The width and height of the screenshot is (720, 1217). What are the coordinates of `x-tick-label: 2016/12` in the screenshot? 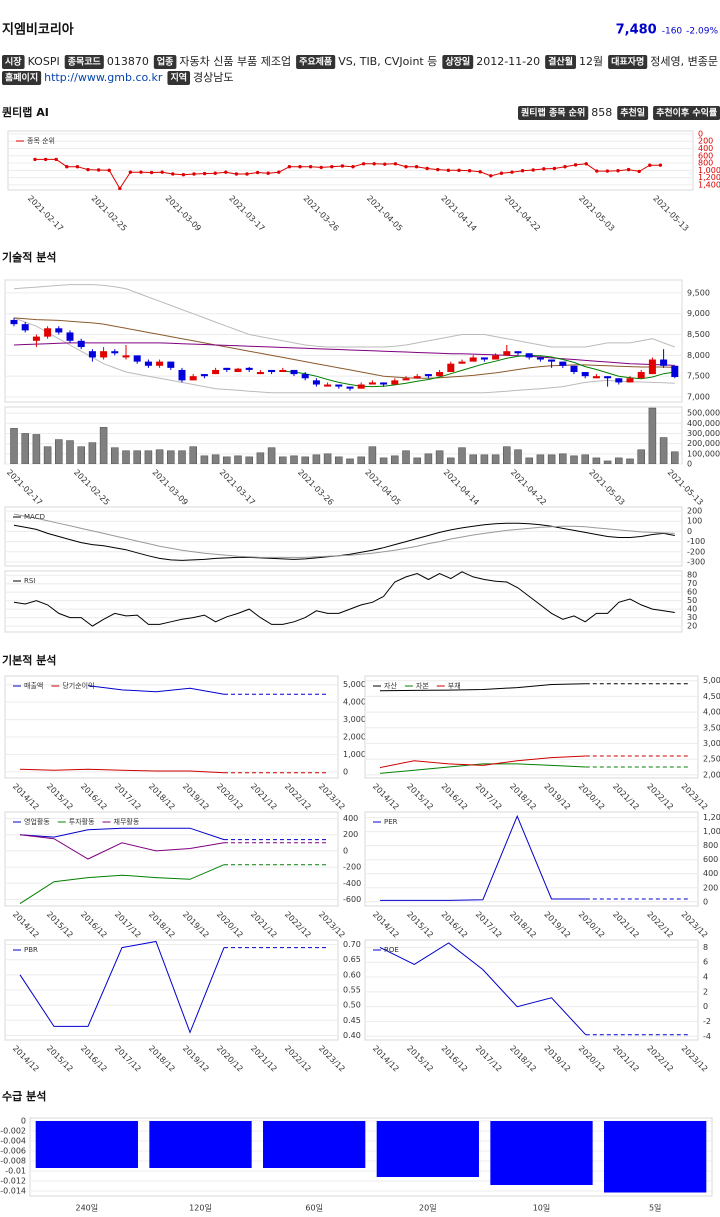 It's located at (94, 1059).